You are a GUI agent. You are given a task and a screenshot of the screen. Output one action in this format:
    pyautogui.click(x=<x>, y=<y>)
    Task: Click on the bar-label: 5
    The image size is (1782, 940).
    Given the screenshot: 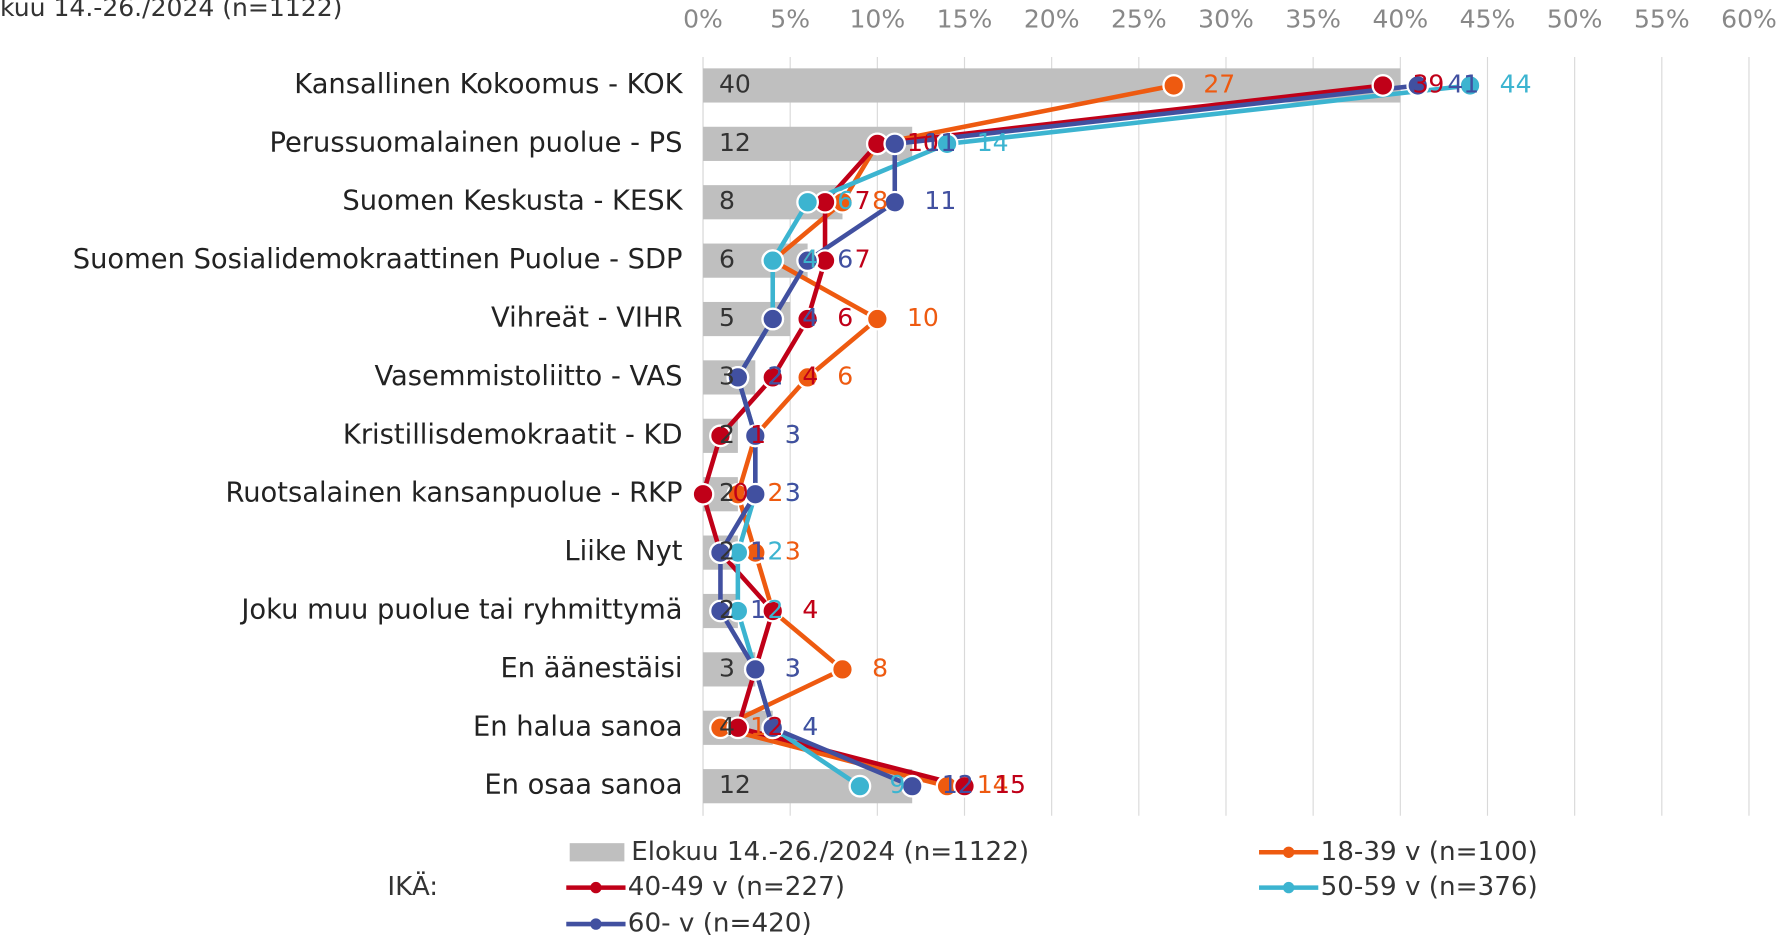 What is the action you would take?
    pyautogui.click(x=727, y=317)
    